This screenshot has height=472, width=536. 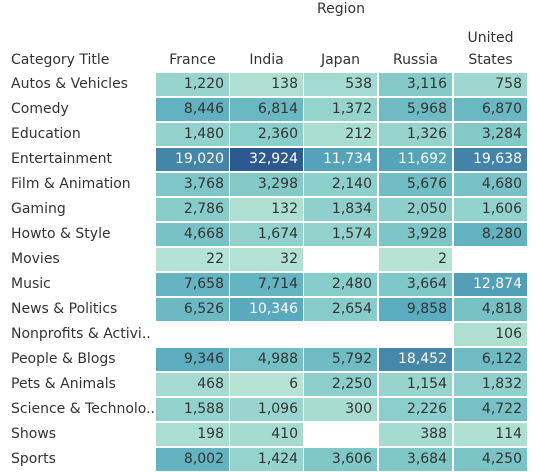 I want to click on heatmap-cell: 6,870, so click(x=490, y=109).